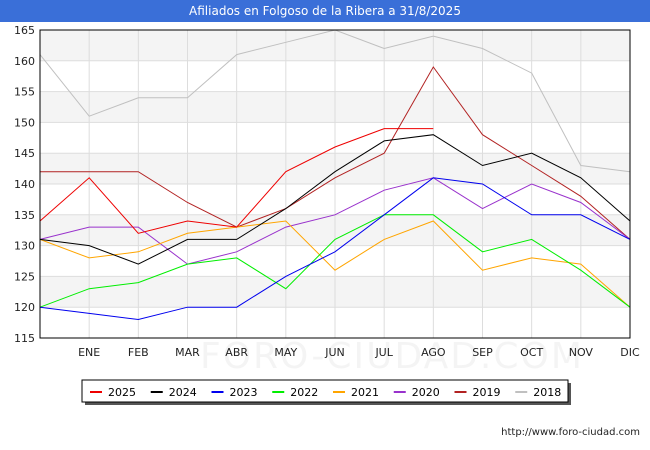 The image size is (650, 450). I want to click on legend-label-2021: 2021, so click(365, 392).